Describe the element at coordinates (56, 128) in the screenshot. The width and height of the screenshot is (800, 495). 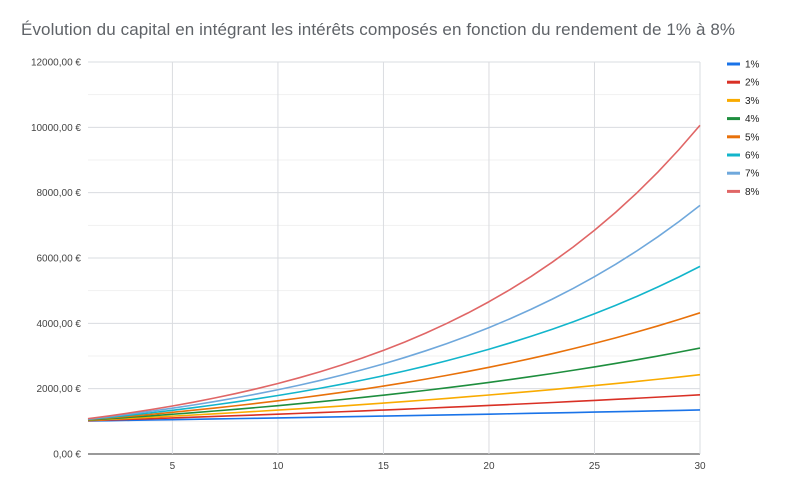
I see `y-tick-label: 10000,00 €` at that location.